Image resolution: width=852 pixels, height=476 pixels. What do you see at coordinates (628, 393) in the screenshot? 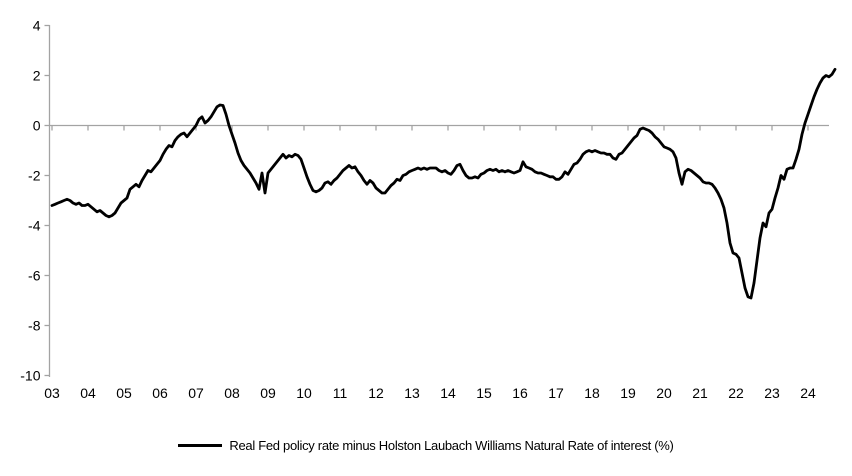
I see `x-axis-tick-label: 19` at bounding box center [628, 393].